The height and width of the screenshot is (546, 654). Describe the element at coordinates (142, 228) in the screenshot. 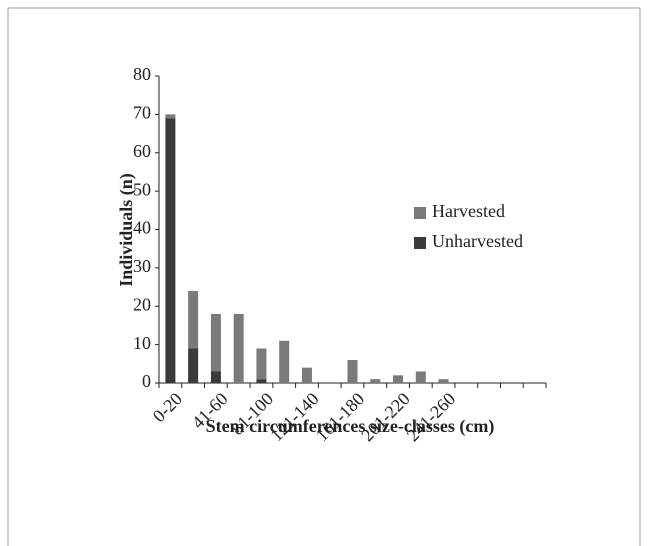

I see `y-tick-label: 40` at that location.